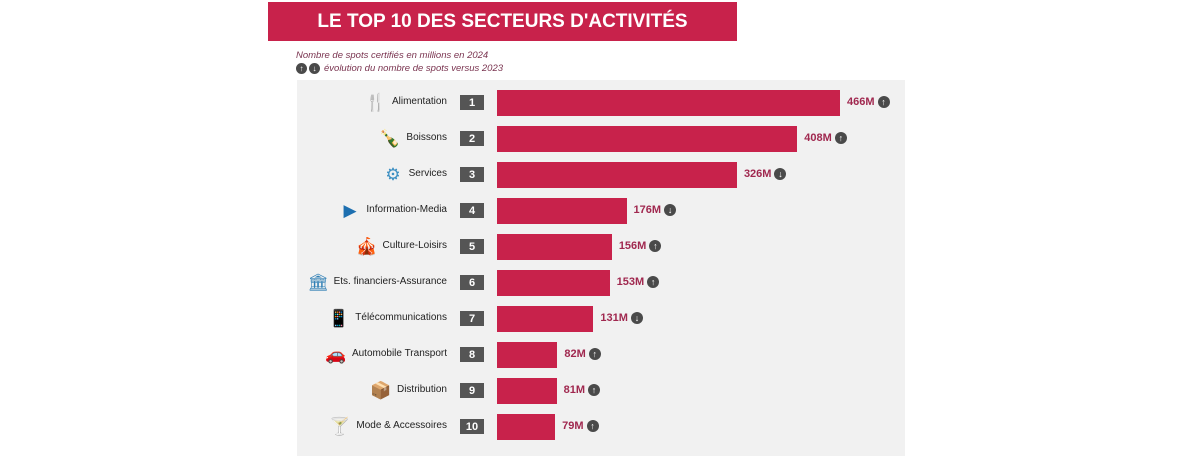 The image size is (1200, 462). What do you see at coordinates (399, 353) in the screenshot?
I see `category-label: Automobile Transport` at bounding box center [399, 353].